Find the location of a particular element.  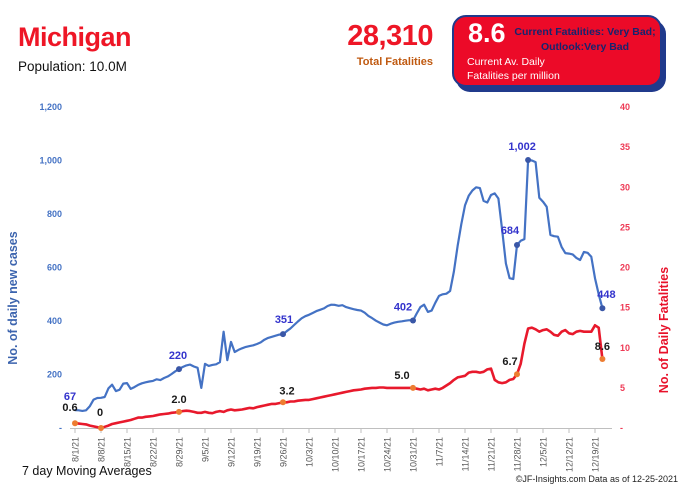

x-tick-label: 10/3/21 is located at coordinates (310, 452).